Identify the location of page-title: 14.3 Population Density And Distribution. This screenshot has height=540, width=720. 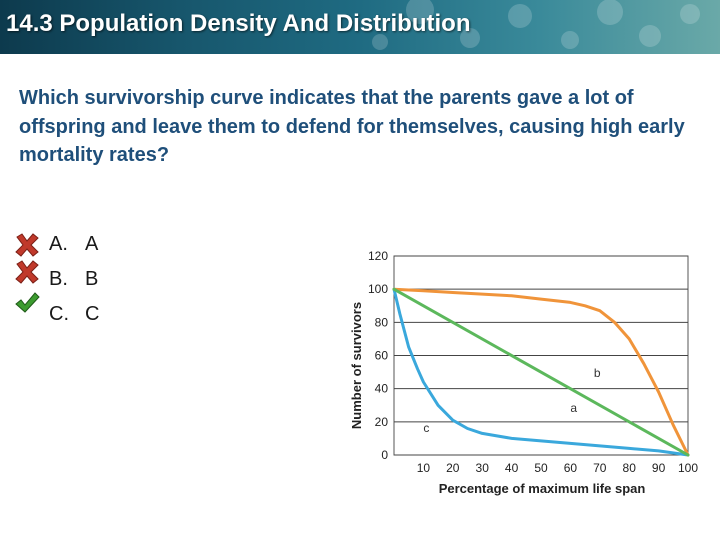
(238, 23).